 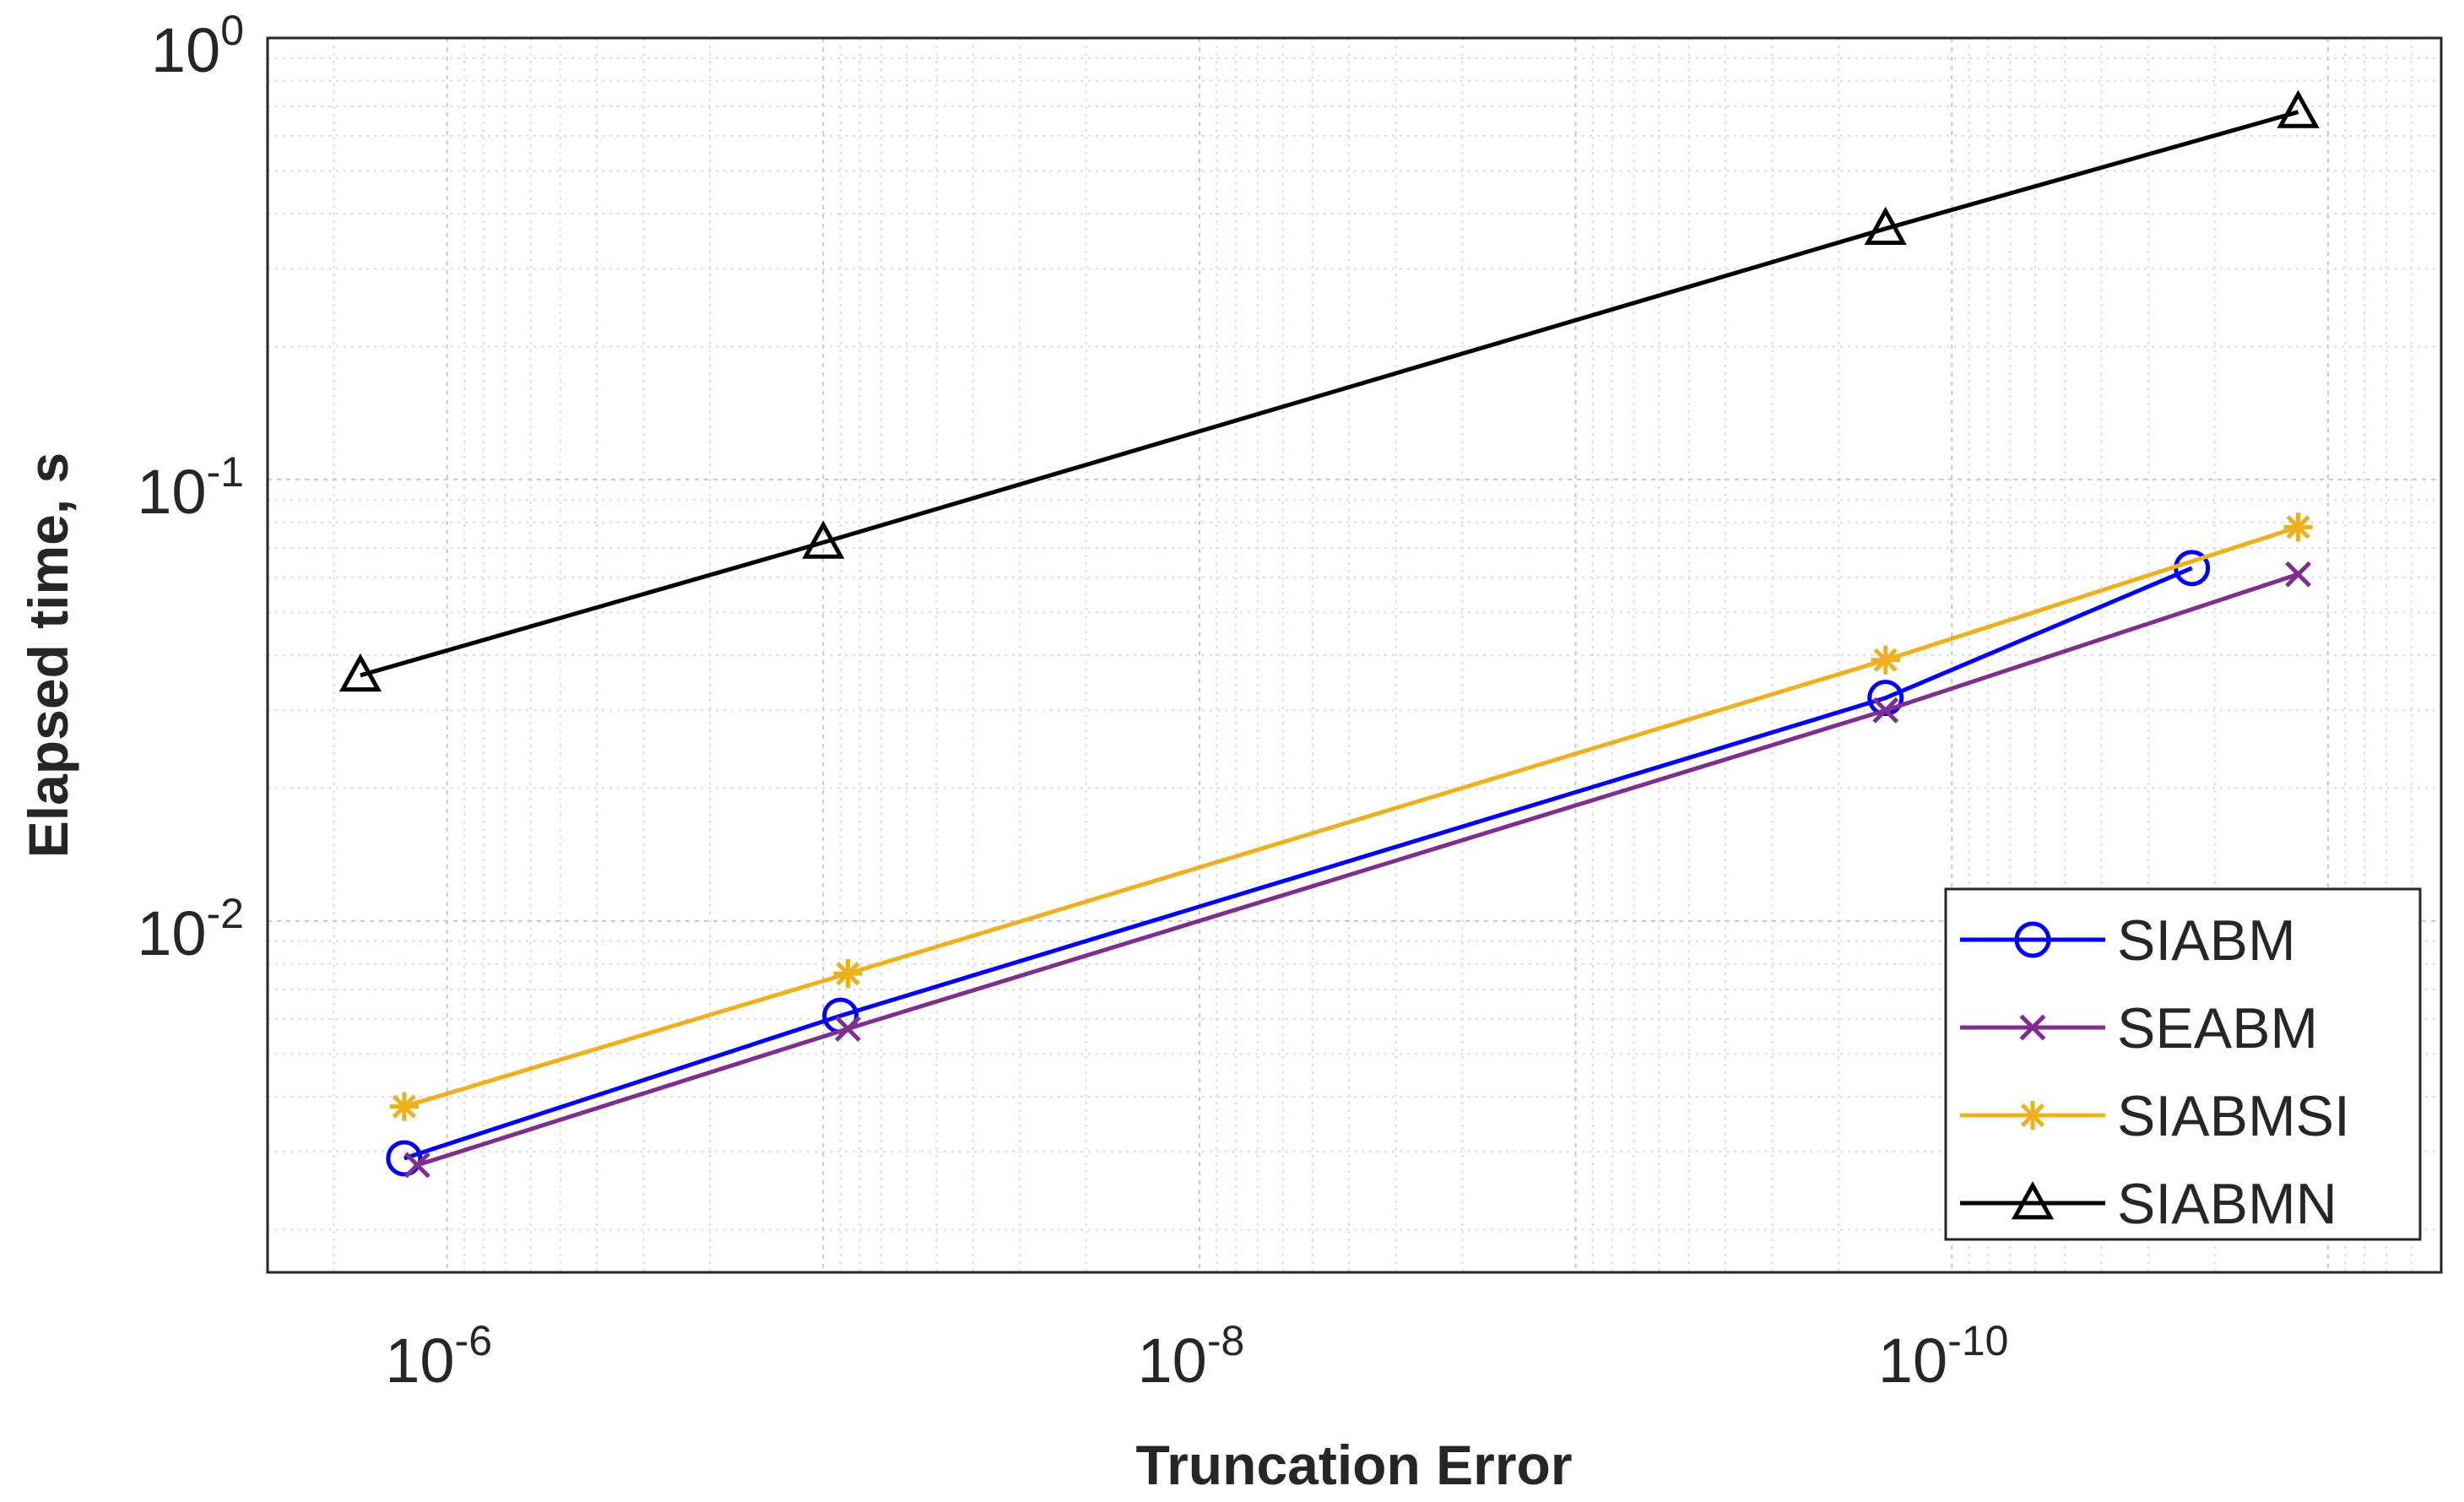 I want to click on legend-box, so click(x=2183, y=1064).